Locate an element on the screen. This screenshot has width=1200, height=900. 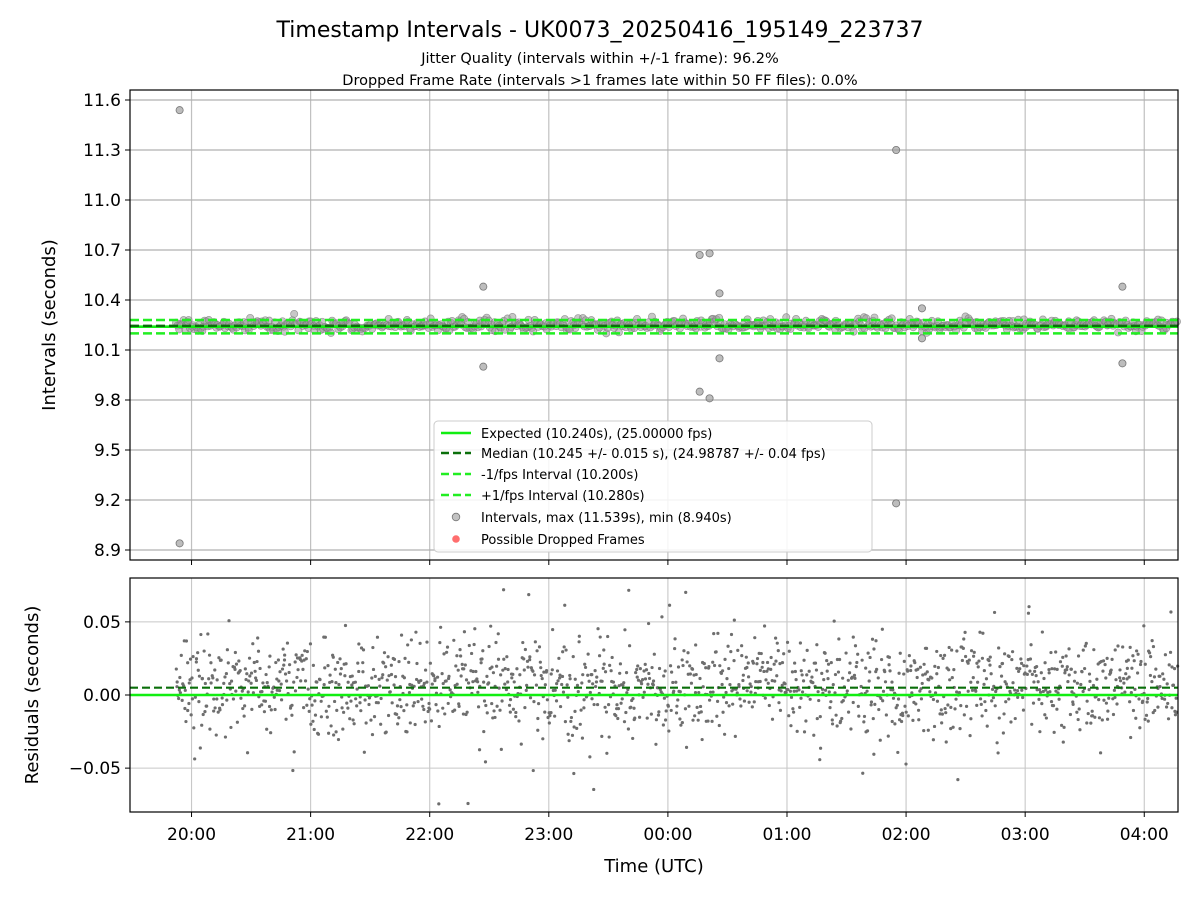
interval-outlier-point is located at coordinates (719, 358).